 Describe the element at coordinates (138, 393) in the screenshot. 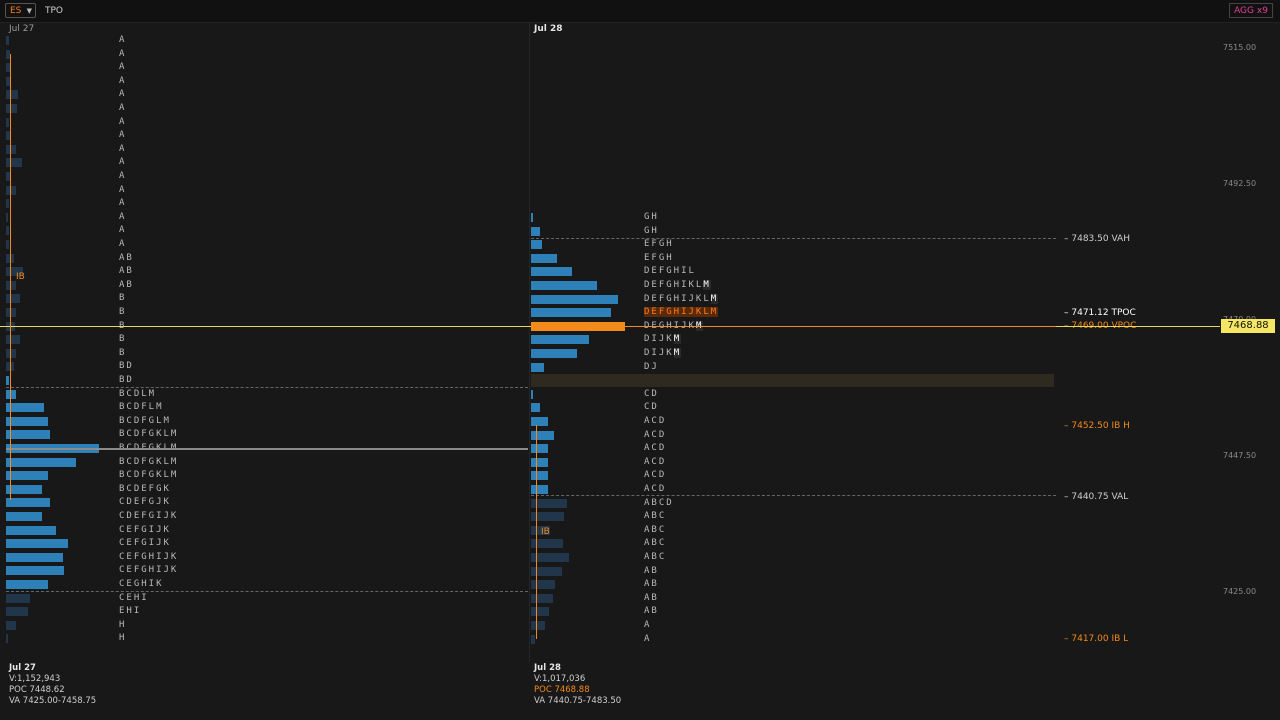

I see `tpo-letter-row: BCDLM` at that location.